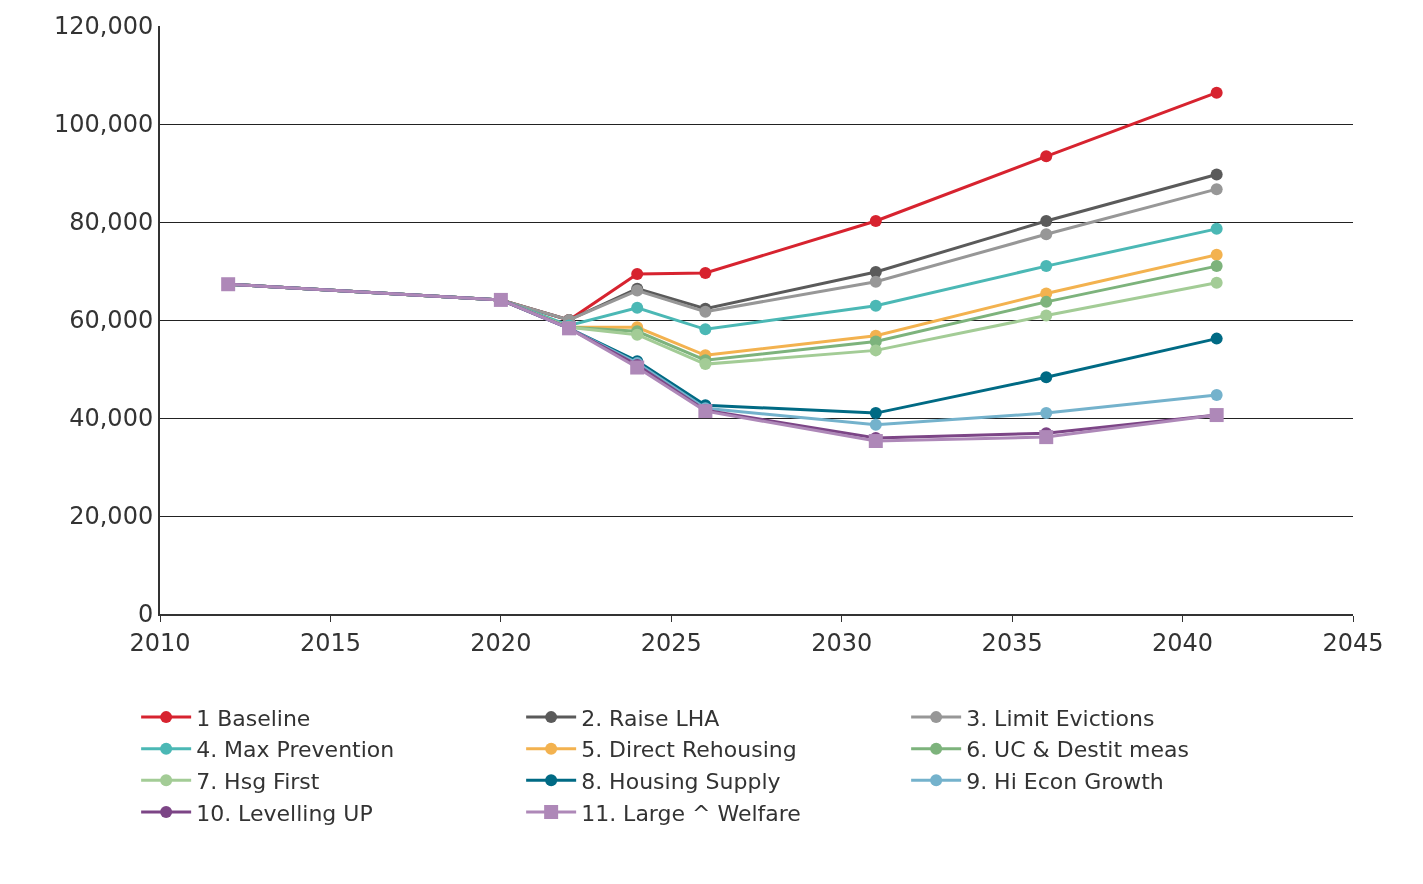  Describe the element at coordinates (689, 750) in the screenshot. I see `legend-label: 5. Direct Rehousing` at that location.